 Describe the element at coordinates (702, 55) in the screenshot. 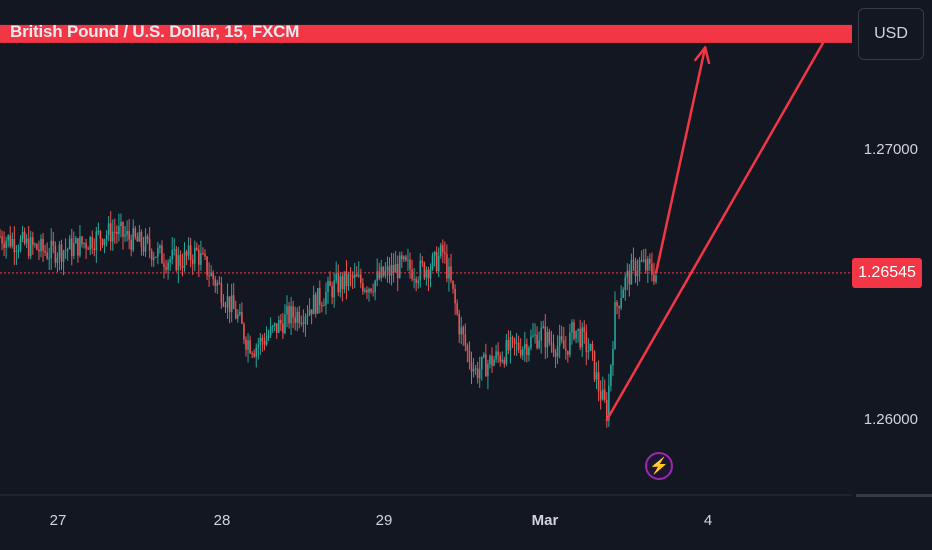

I see `arrow-head` at that location.